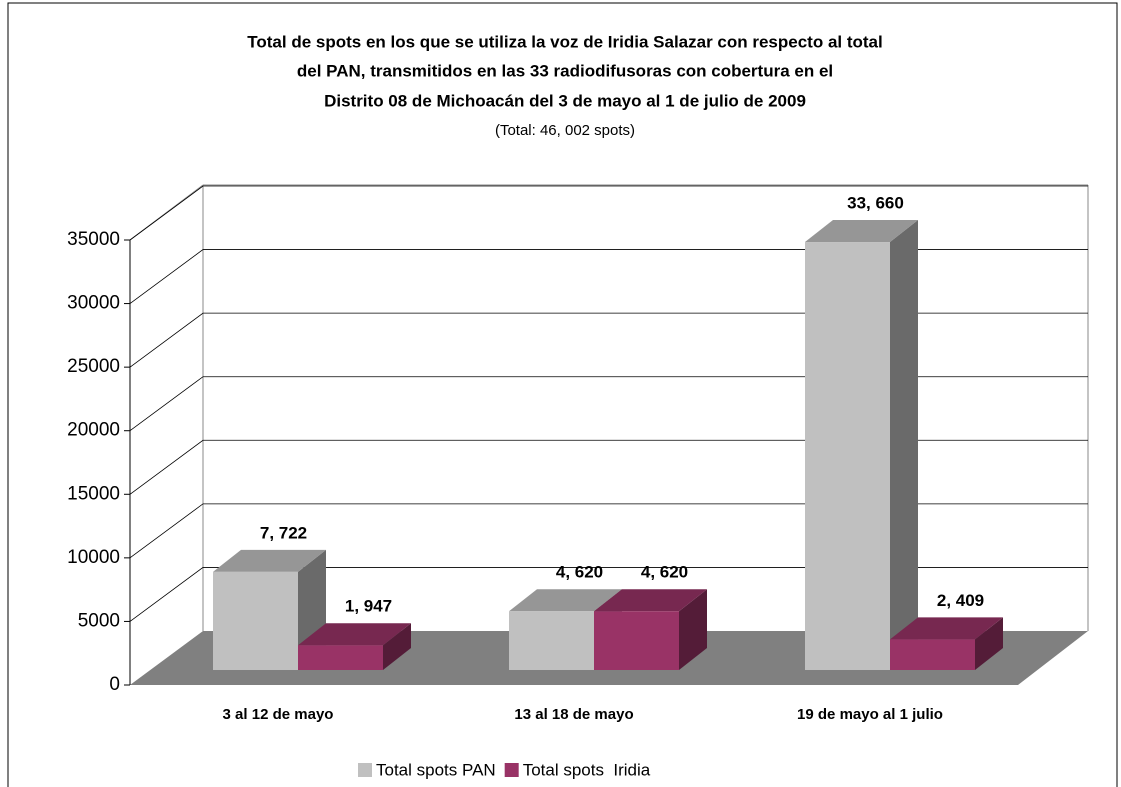 The height and width of the screenshot is (787, 1121). Describe the element at coordinates (436, 769) in the screenshot. I see `legend-label: Total spots PAN` at that location.